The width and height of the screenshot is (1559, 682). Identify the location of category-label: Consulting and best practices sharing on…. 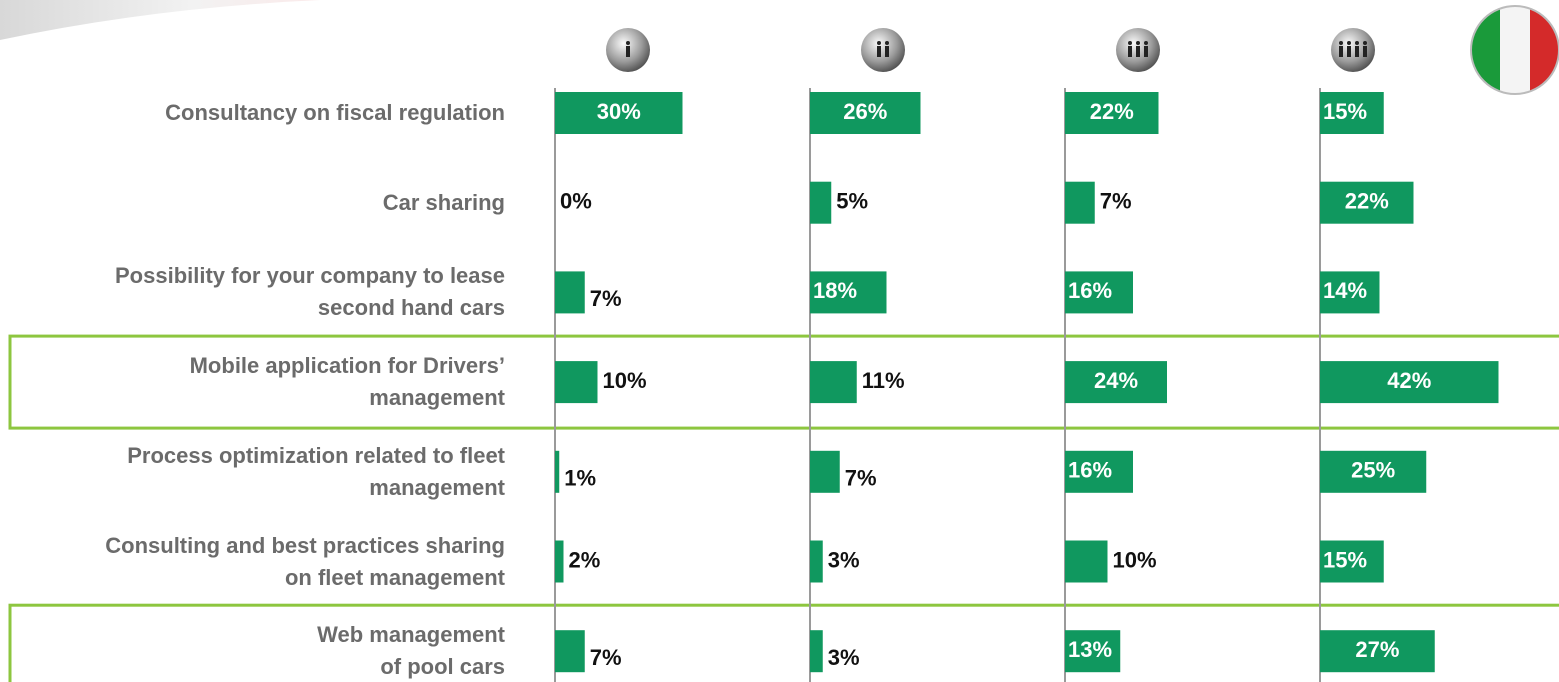
(305, 561).